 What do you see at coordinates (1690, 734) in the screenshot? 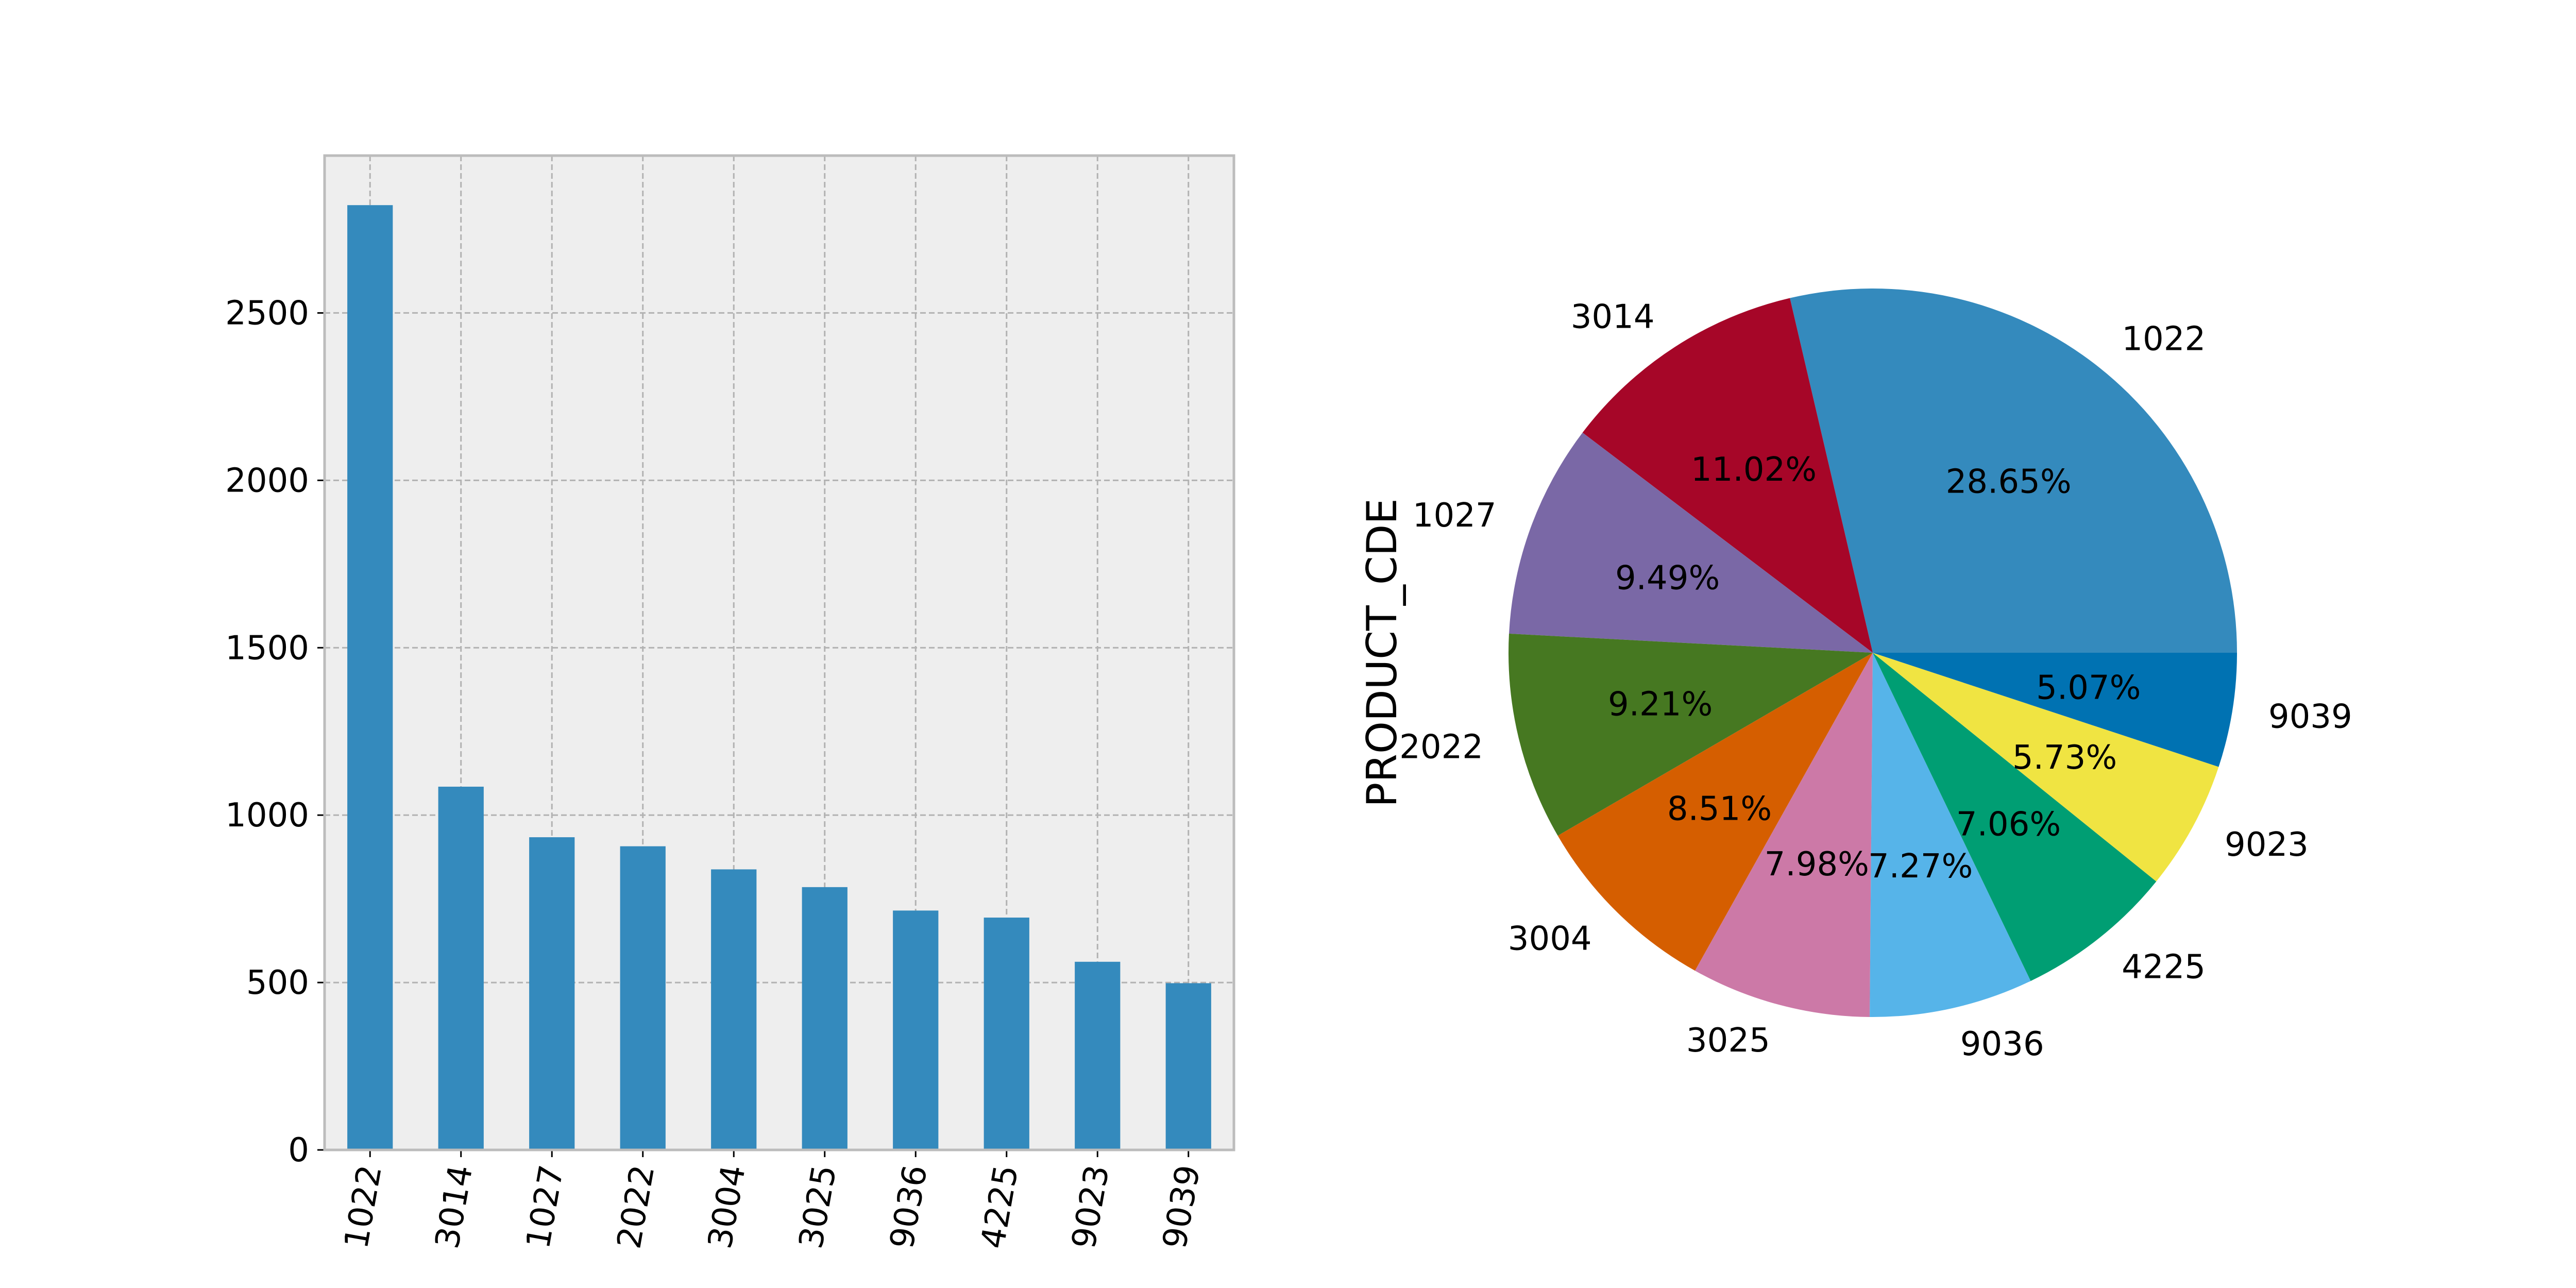
I see `pie-slice-2022` at bounding box center [1690, 734].